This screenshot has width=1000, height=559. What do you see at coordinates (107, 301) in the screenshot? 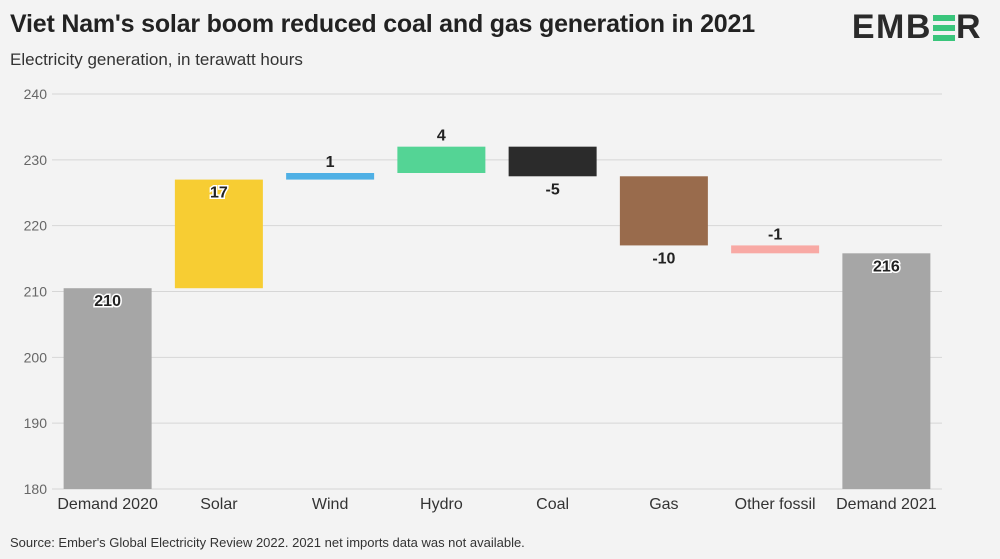
I see `value-label-demand-2020: 210` at bounding box center [107, 301].